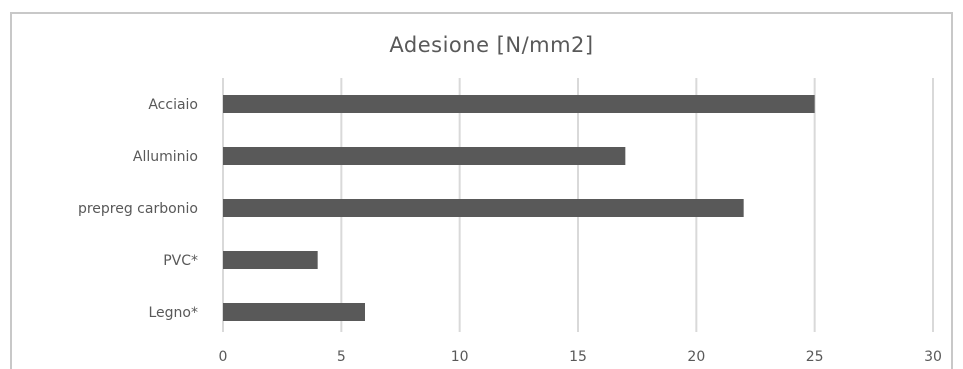 Image resolution: width=963 pixels, height=369 pixels. What do you see at coordinates (270, 260) in the screenshot?
I see `bar-pvc` at bounding box center [270, 260].